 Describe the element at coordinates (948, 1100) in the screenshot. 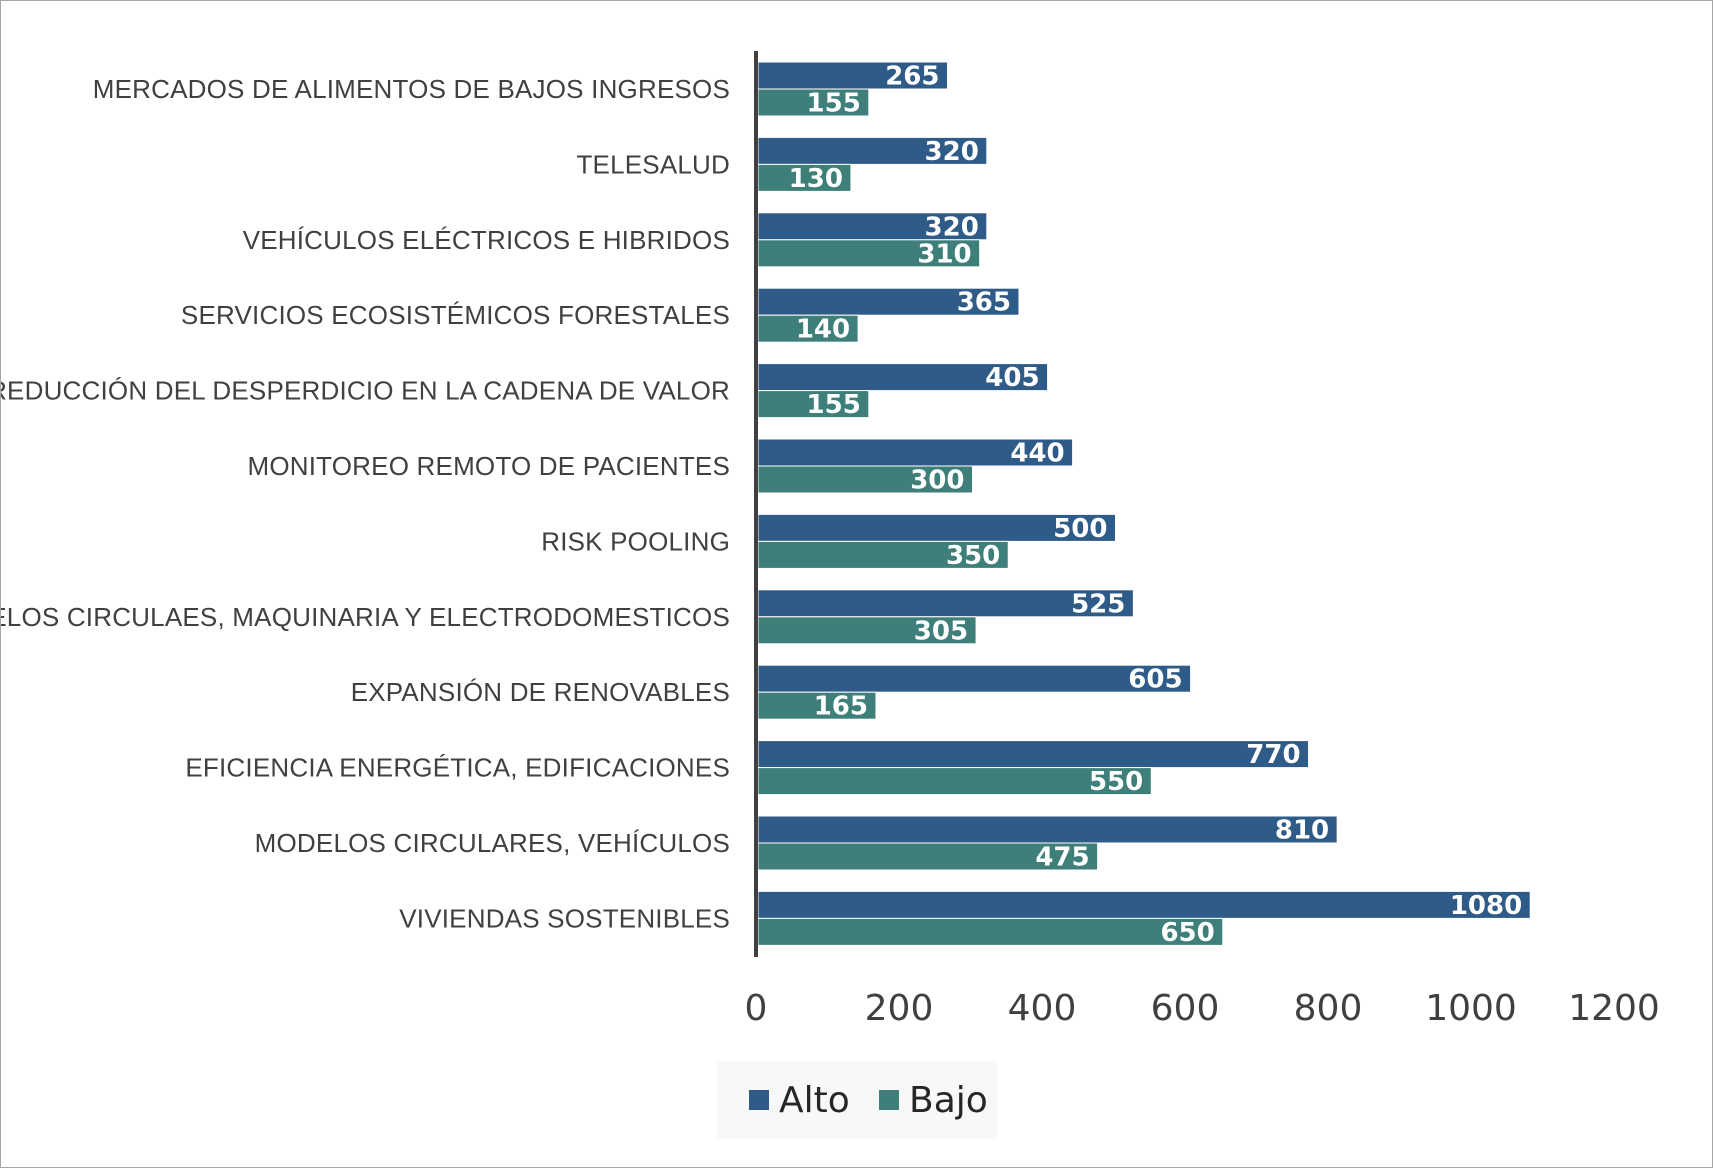

I see `legend-label-bajo: Bajo` at that location.